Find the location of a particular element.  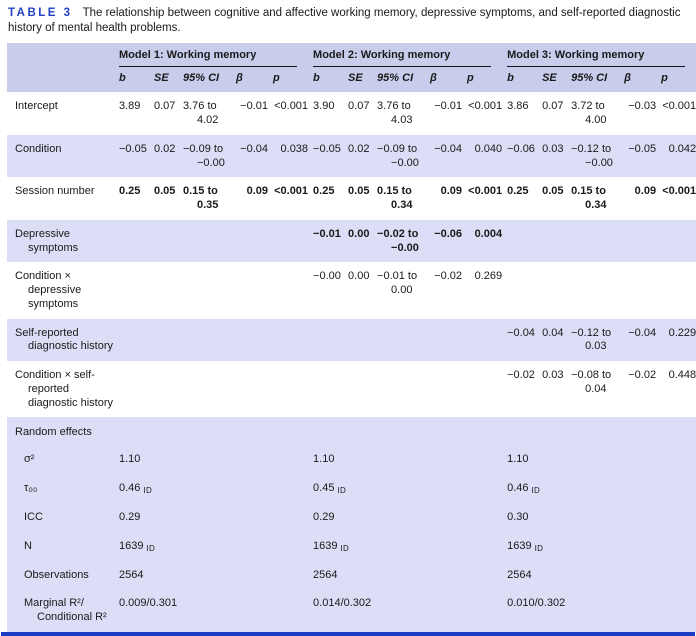

cell-m3-beta: −0.04 is located at coordinates (642, 332).